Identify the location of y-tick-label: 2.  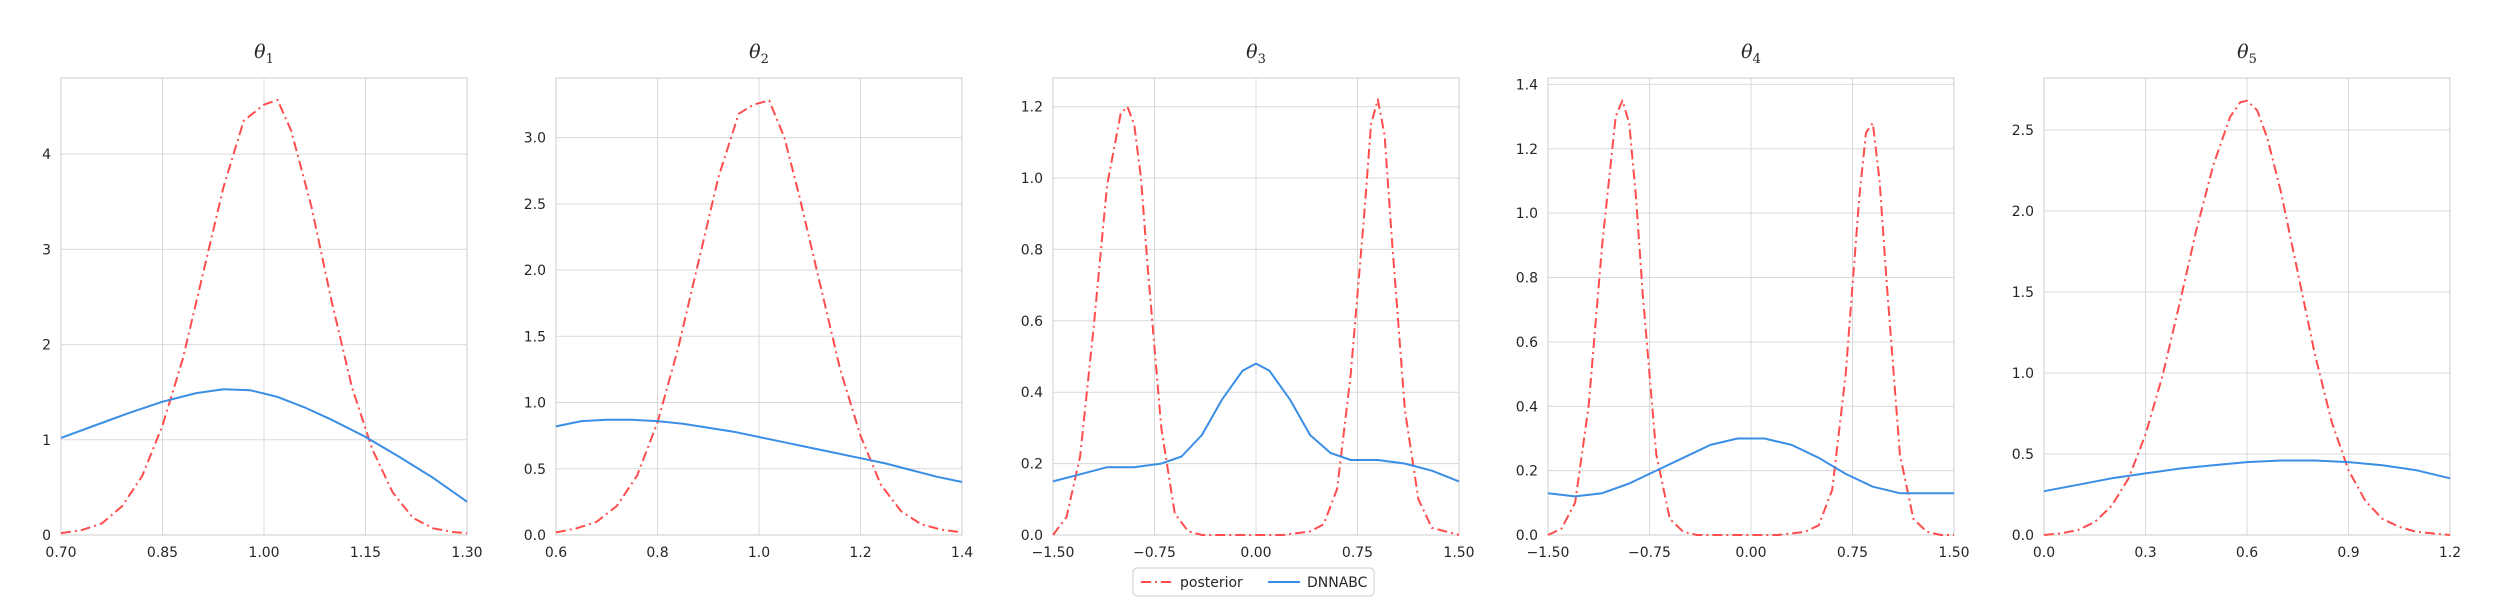
(46, 346).